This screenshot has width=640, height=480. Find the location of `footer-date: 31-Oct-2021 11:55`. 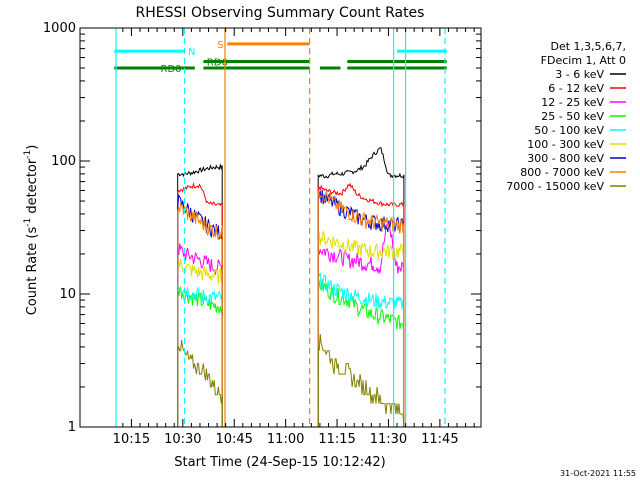

footer-date: 31-Oct-2021 11:55 is located at coordinates (598, 473).